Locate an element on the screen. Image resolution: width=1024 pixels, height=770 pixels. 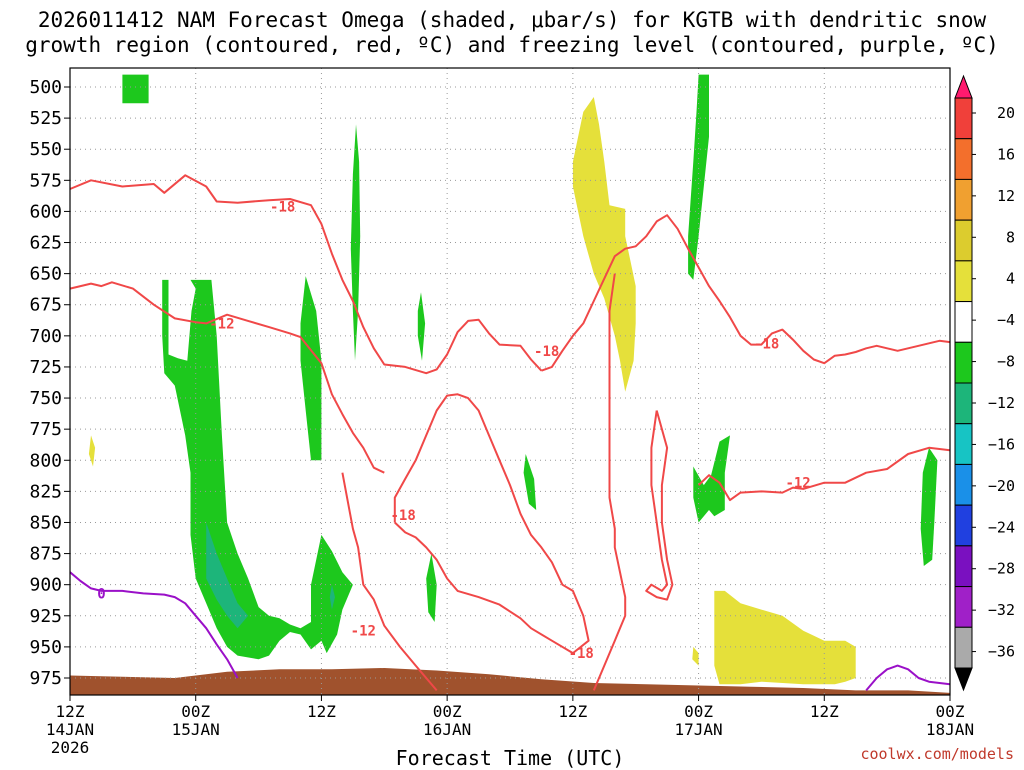
shade-green-11Z-column is located at coordinates (311, 368).